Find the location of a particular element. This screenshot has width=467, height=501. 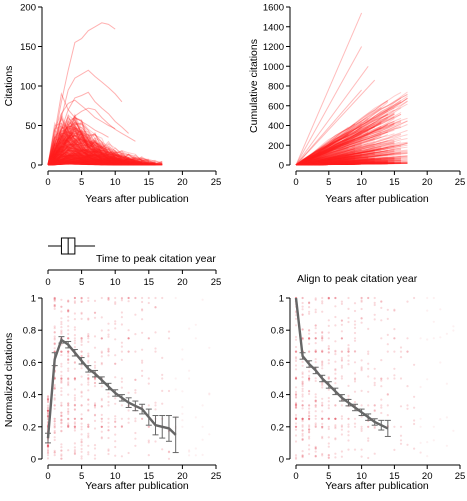

normalized-x-tick-label: 15 is located at coordinates (149, 476).